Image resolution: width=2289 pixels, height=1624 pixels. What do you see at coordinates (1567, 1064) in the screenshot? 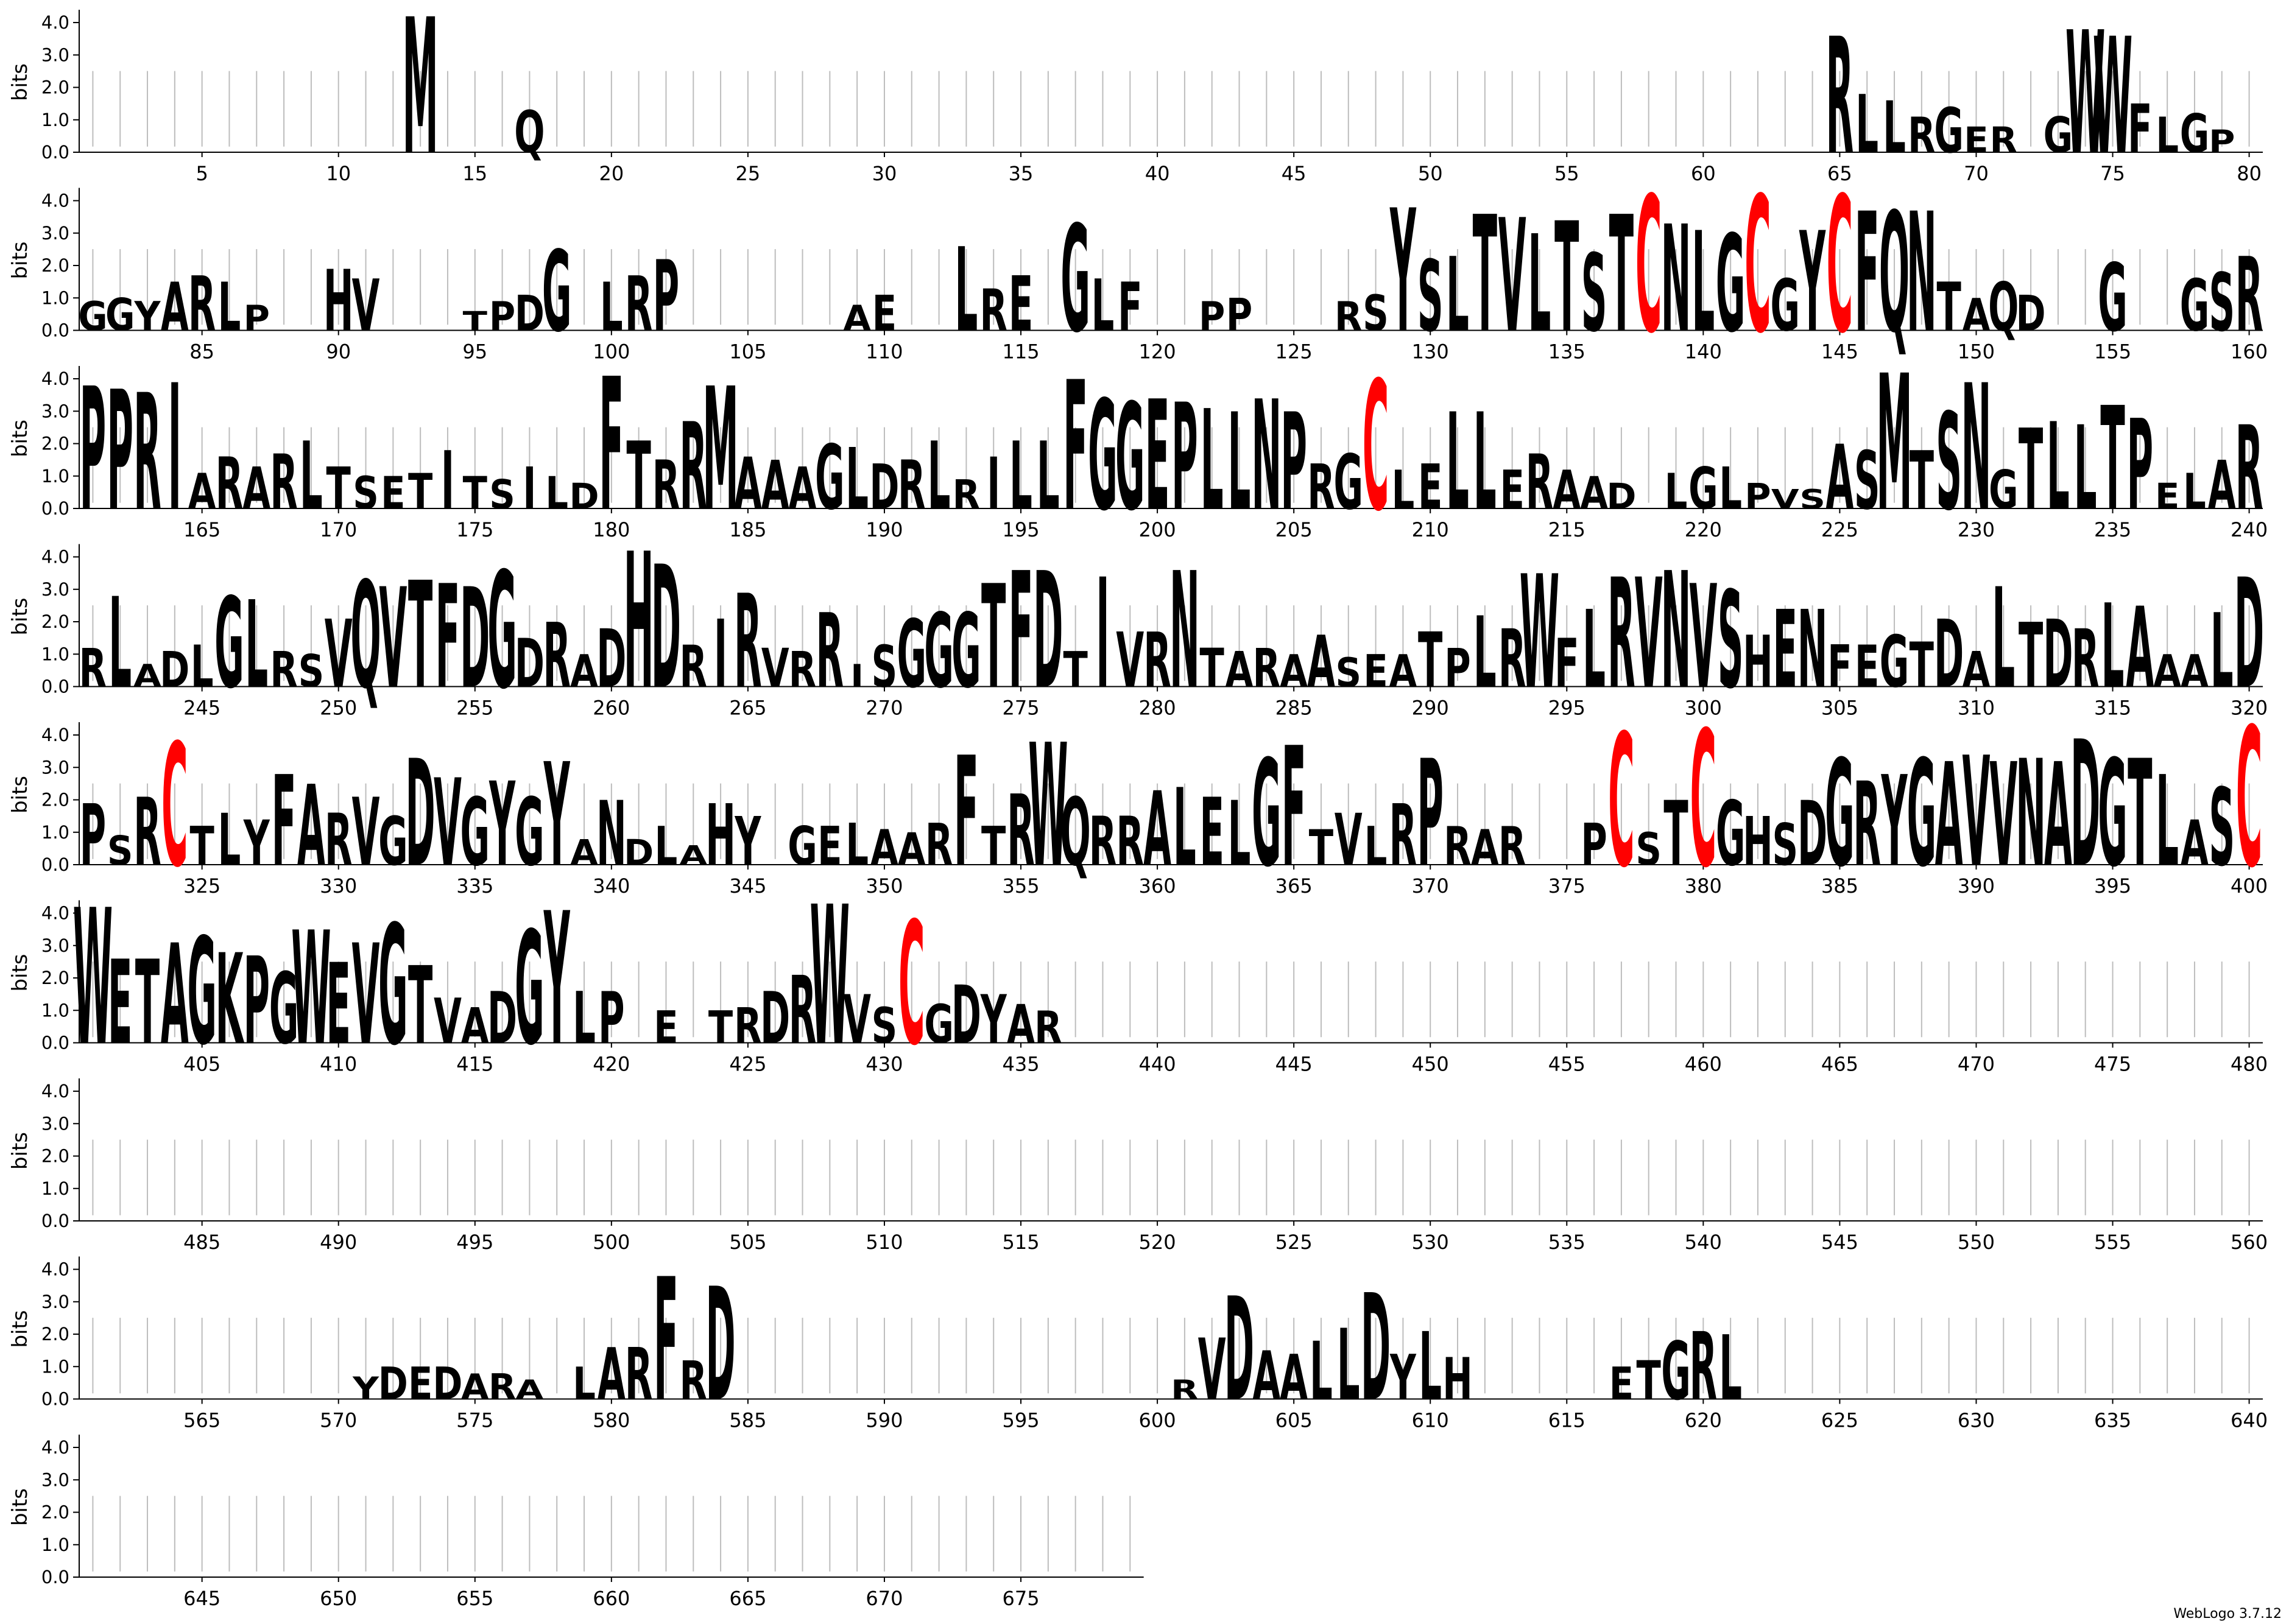
I see `x-tick-label: 455` at bounding box center [1567, 1064].